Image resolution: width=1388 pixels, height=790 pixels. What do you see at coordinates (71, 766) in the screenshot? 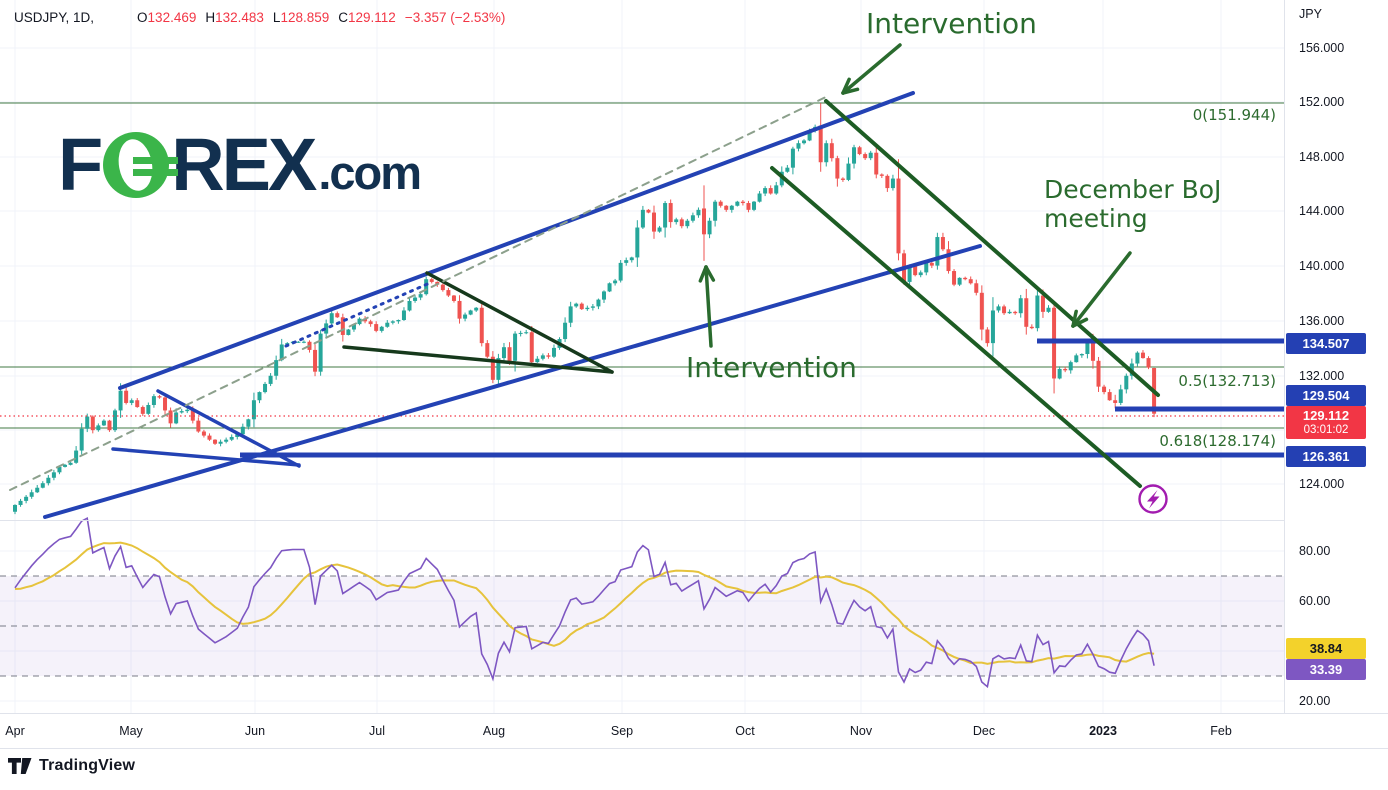
I see `tradingview-attribution: TradingView` at bounding box center [71, 766].